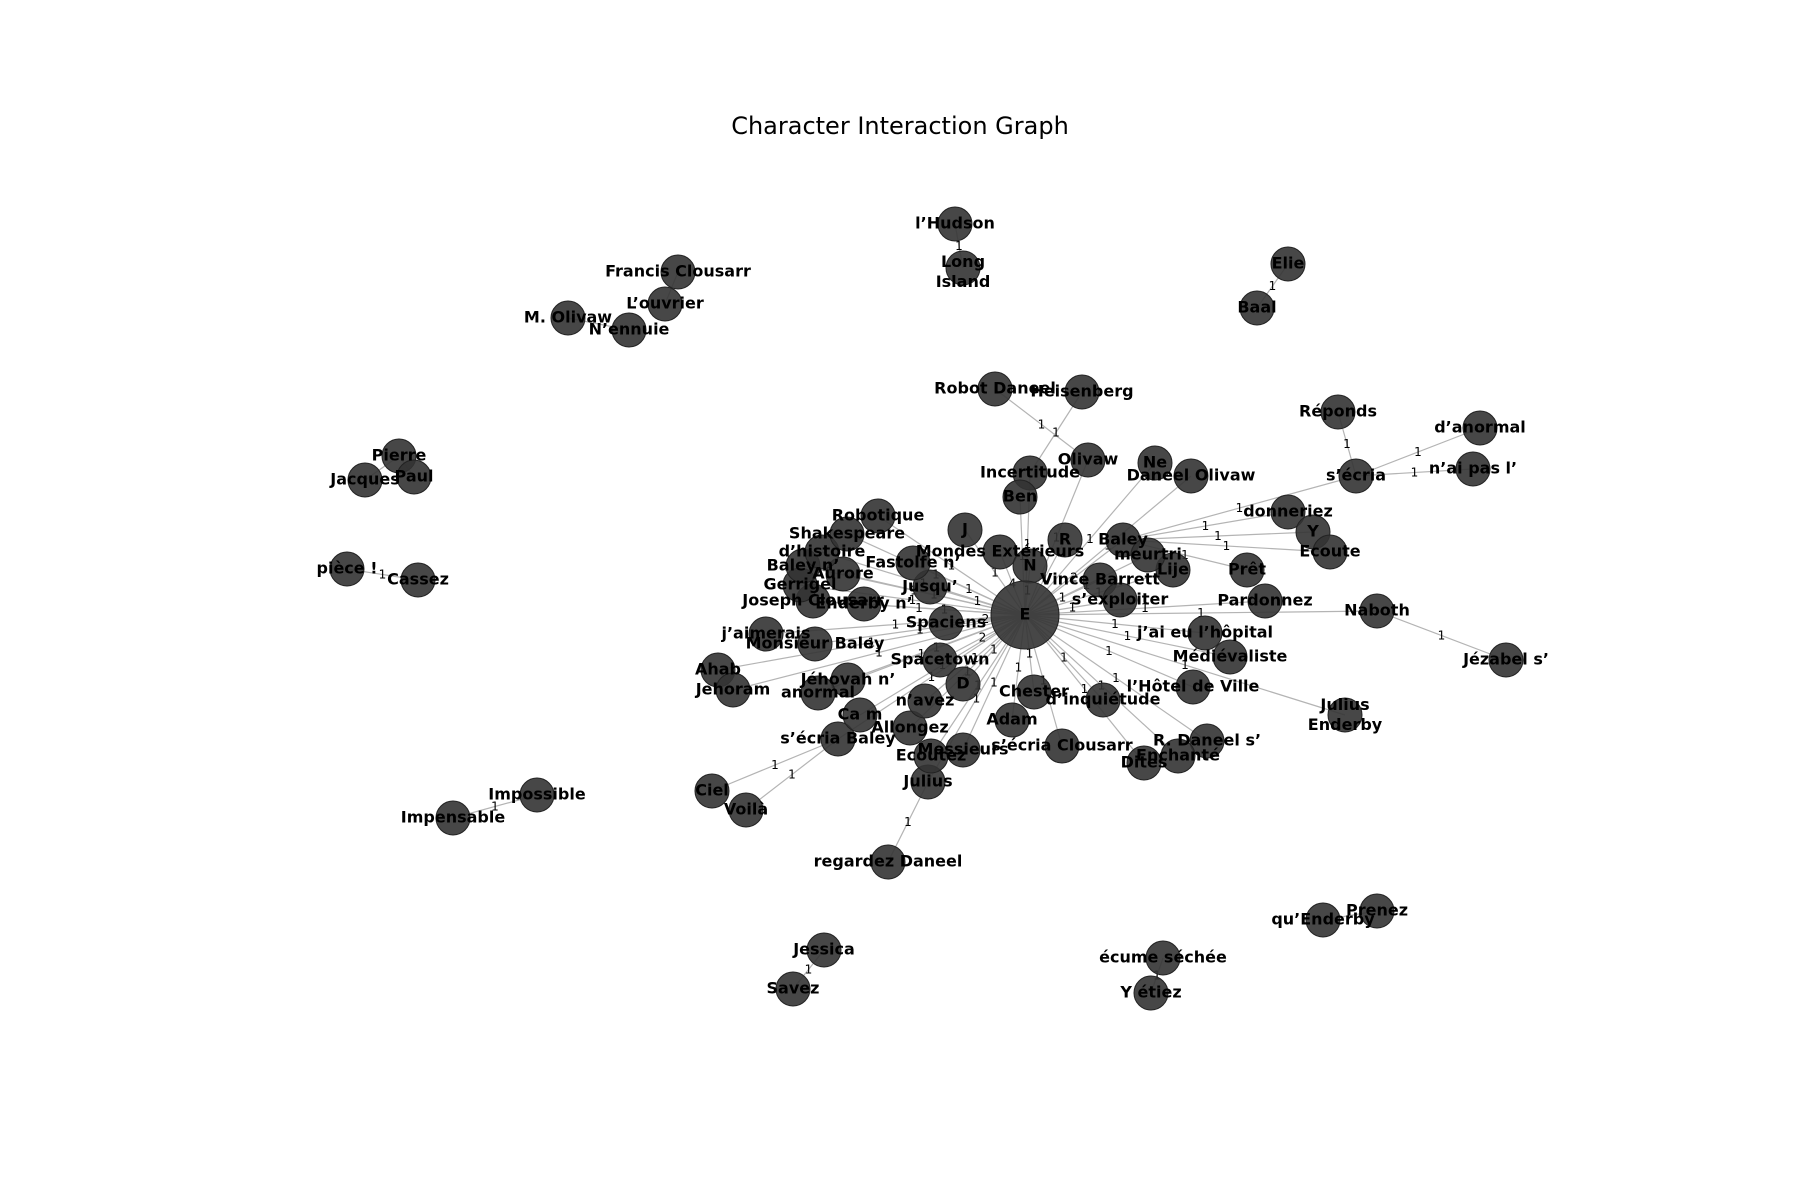  What do you see at coordinates (568, 318) in the screenshot?
I see `node-molivaw` at bounding box center [568, 318].